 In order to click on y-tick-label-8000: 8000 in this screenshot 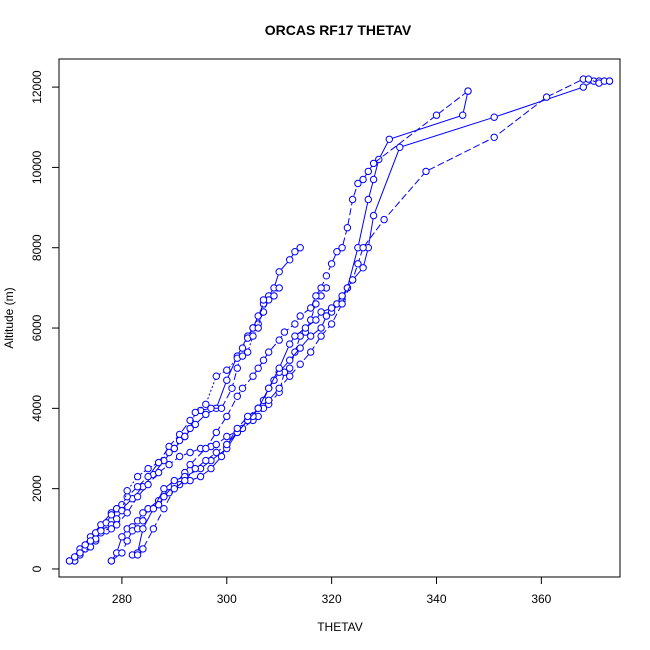, I will do `click(37, 247)`.